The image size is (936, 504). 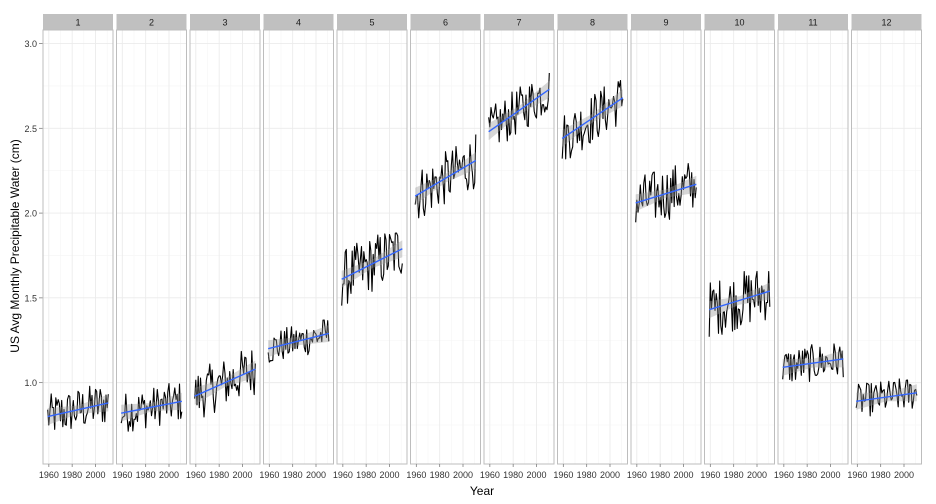 I want to click on facet-panel-4: 4 1960 1980 2000, so click(x=296, y=247).